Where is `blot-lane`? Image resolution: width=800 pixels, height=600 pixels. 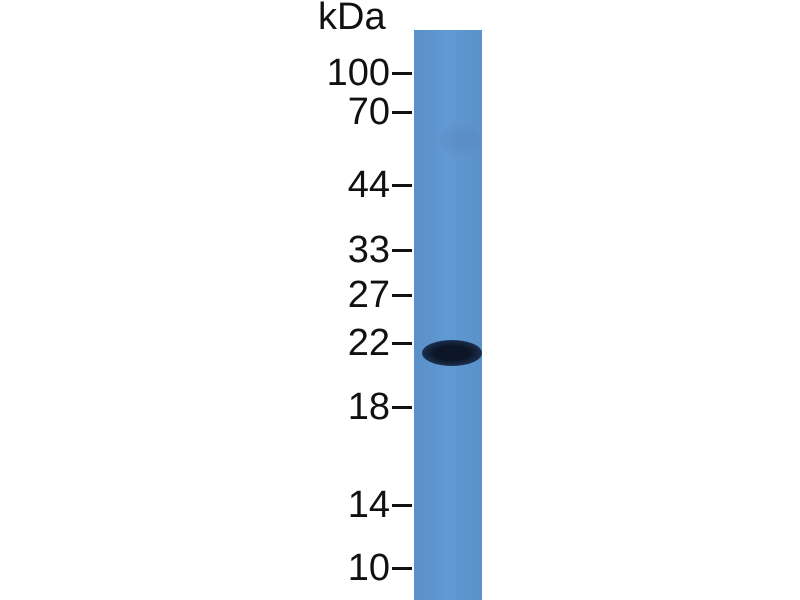 blot-lane is located at coordinates (448, 315).